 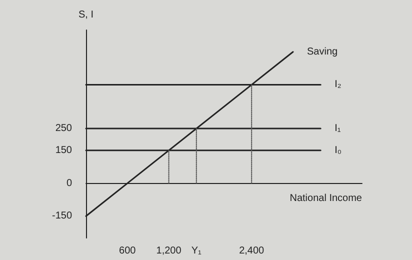 I want to click on y-tick-label: 0, so click(x=69, y=183).